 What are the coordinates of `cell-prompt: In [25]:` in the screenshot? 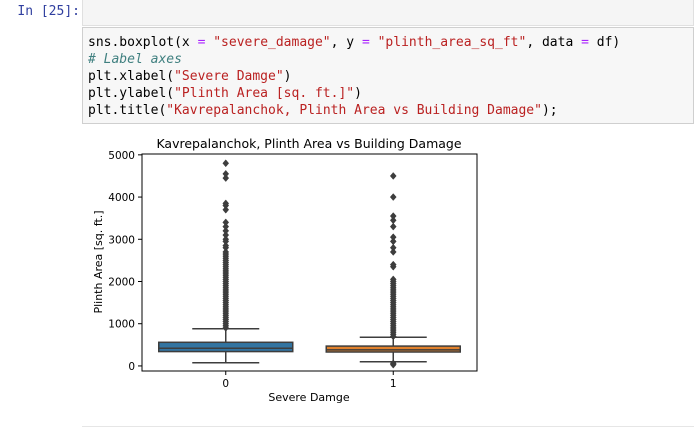 It's located at (48, 11).